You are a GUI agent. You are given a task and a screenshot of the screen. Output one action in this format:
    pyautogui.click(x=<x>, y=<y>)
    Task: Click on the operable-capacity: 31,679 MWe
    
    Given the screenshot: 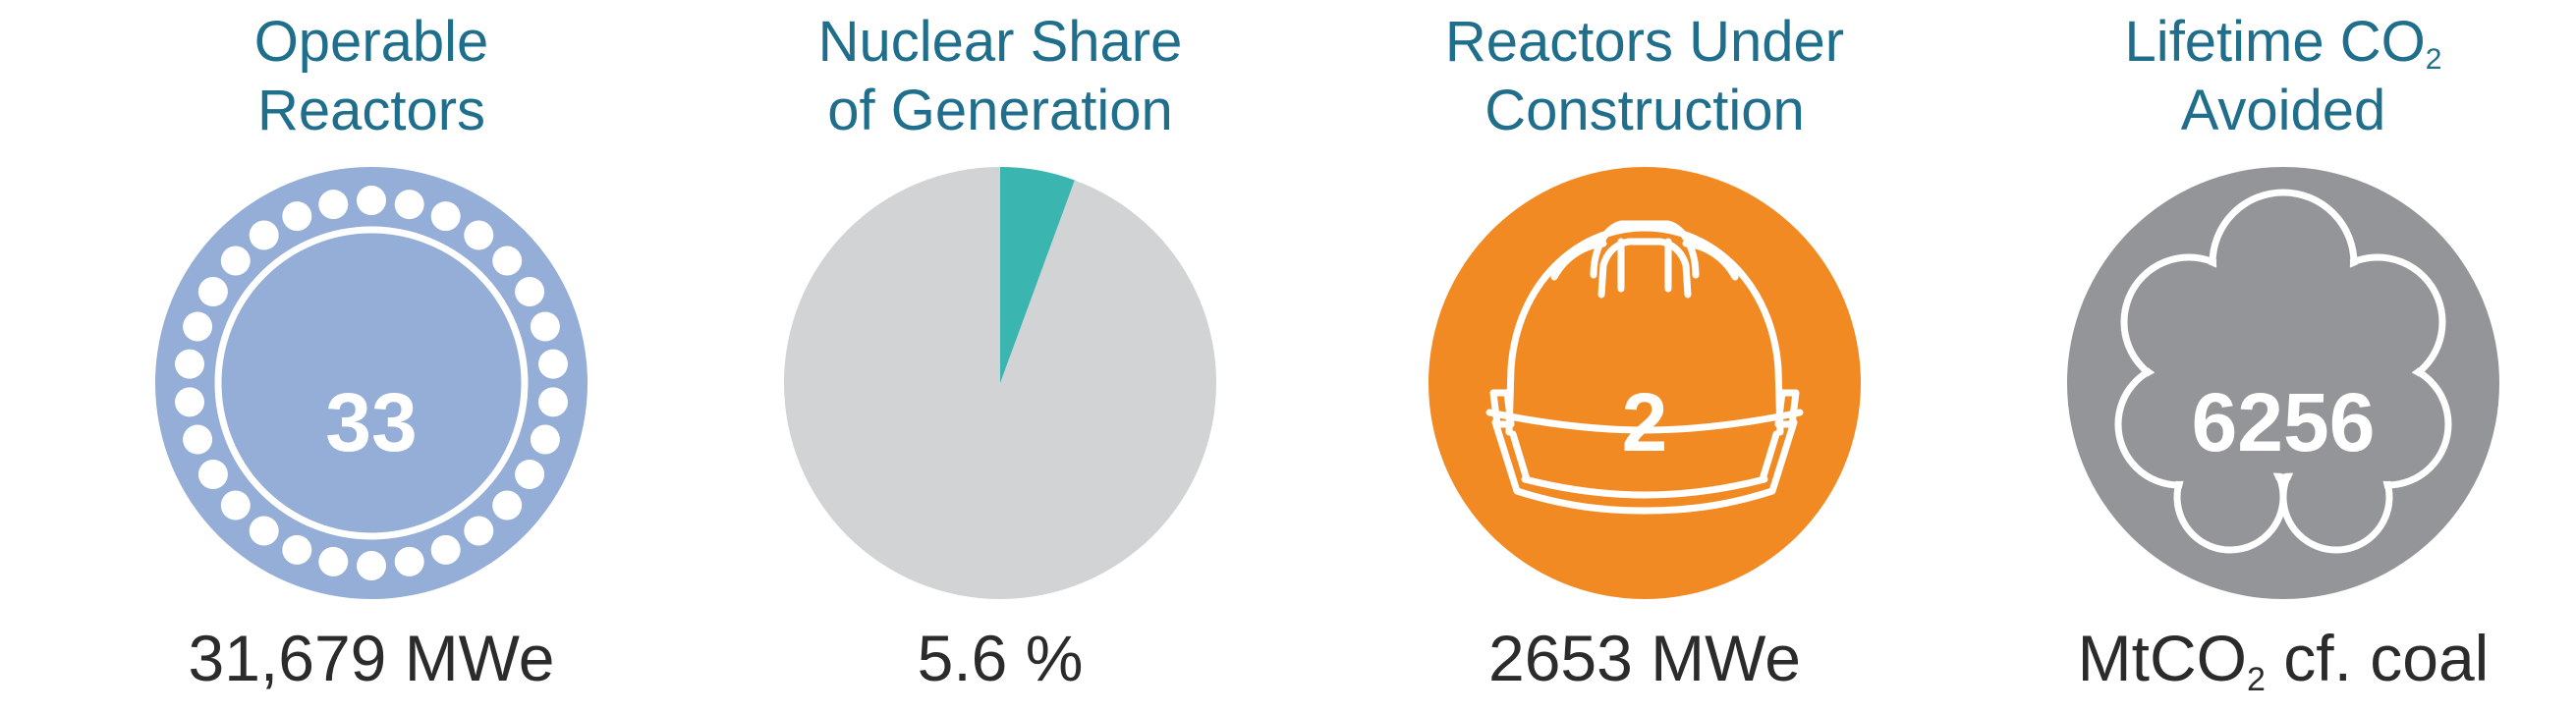 What is the action you would take?
    pyautogui.click(x=371, y=658)
    